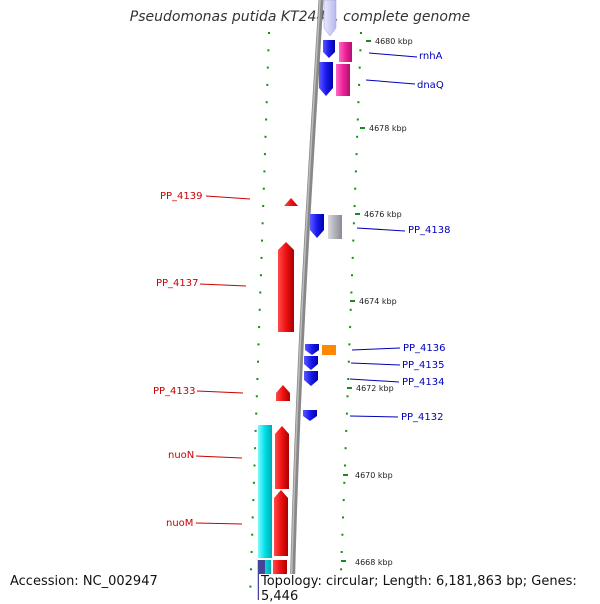 The width and height of the screenshot is (600, 604). I want to click on kbp-4670: 4670 kbp, so click(374, 475).